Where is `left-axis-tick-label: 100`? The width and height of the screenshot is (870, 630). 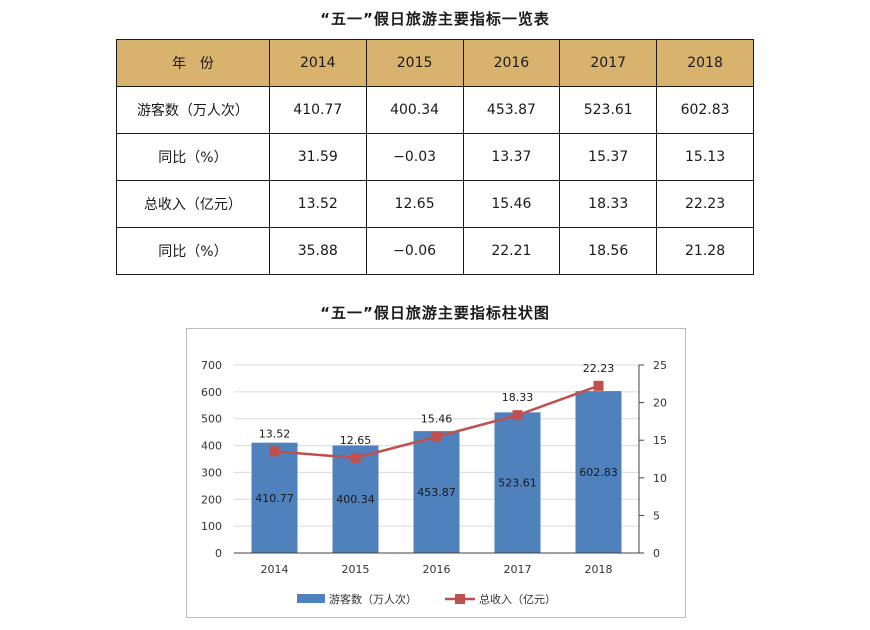
left-axis-tick-label: 100 is located at coordinates (211, 526).